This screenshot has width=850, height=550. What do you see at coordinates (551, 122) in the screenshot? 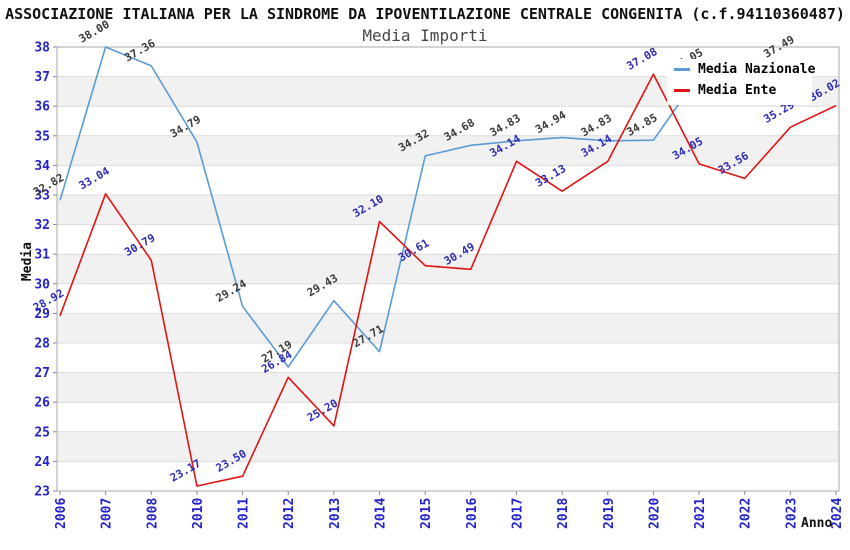
I see `data-label: 34.94` at bounding box center [551, 122].